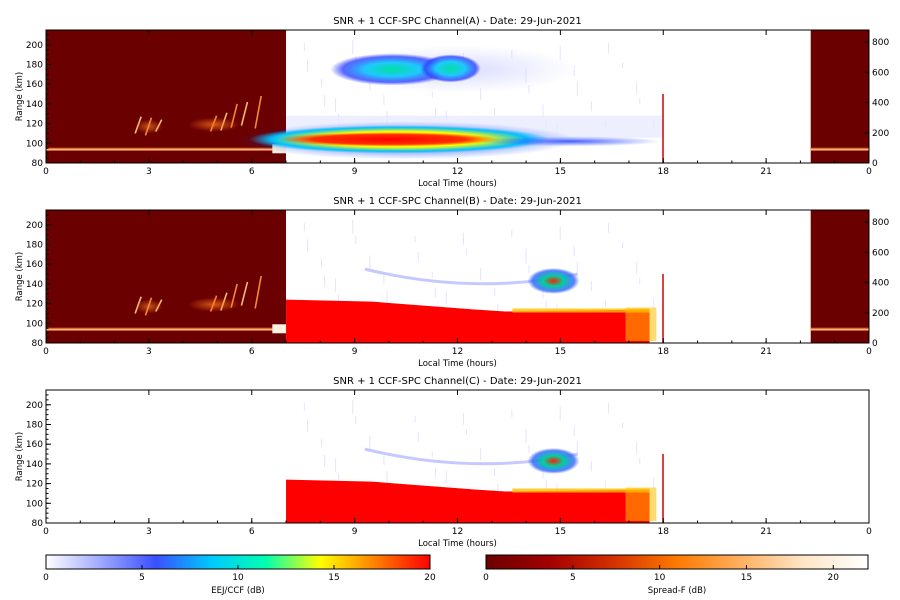 This screenshot has height=600, width=900. I want to click on x-axis-label: Local Time (hours), so click(457, 364).